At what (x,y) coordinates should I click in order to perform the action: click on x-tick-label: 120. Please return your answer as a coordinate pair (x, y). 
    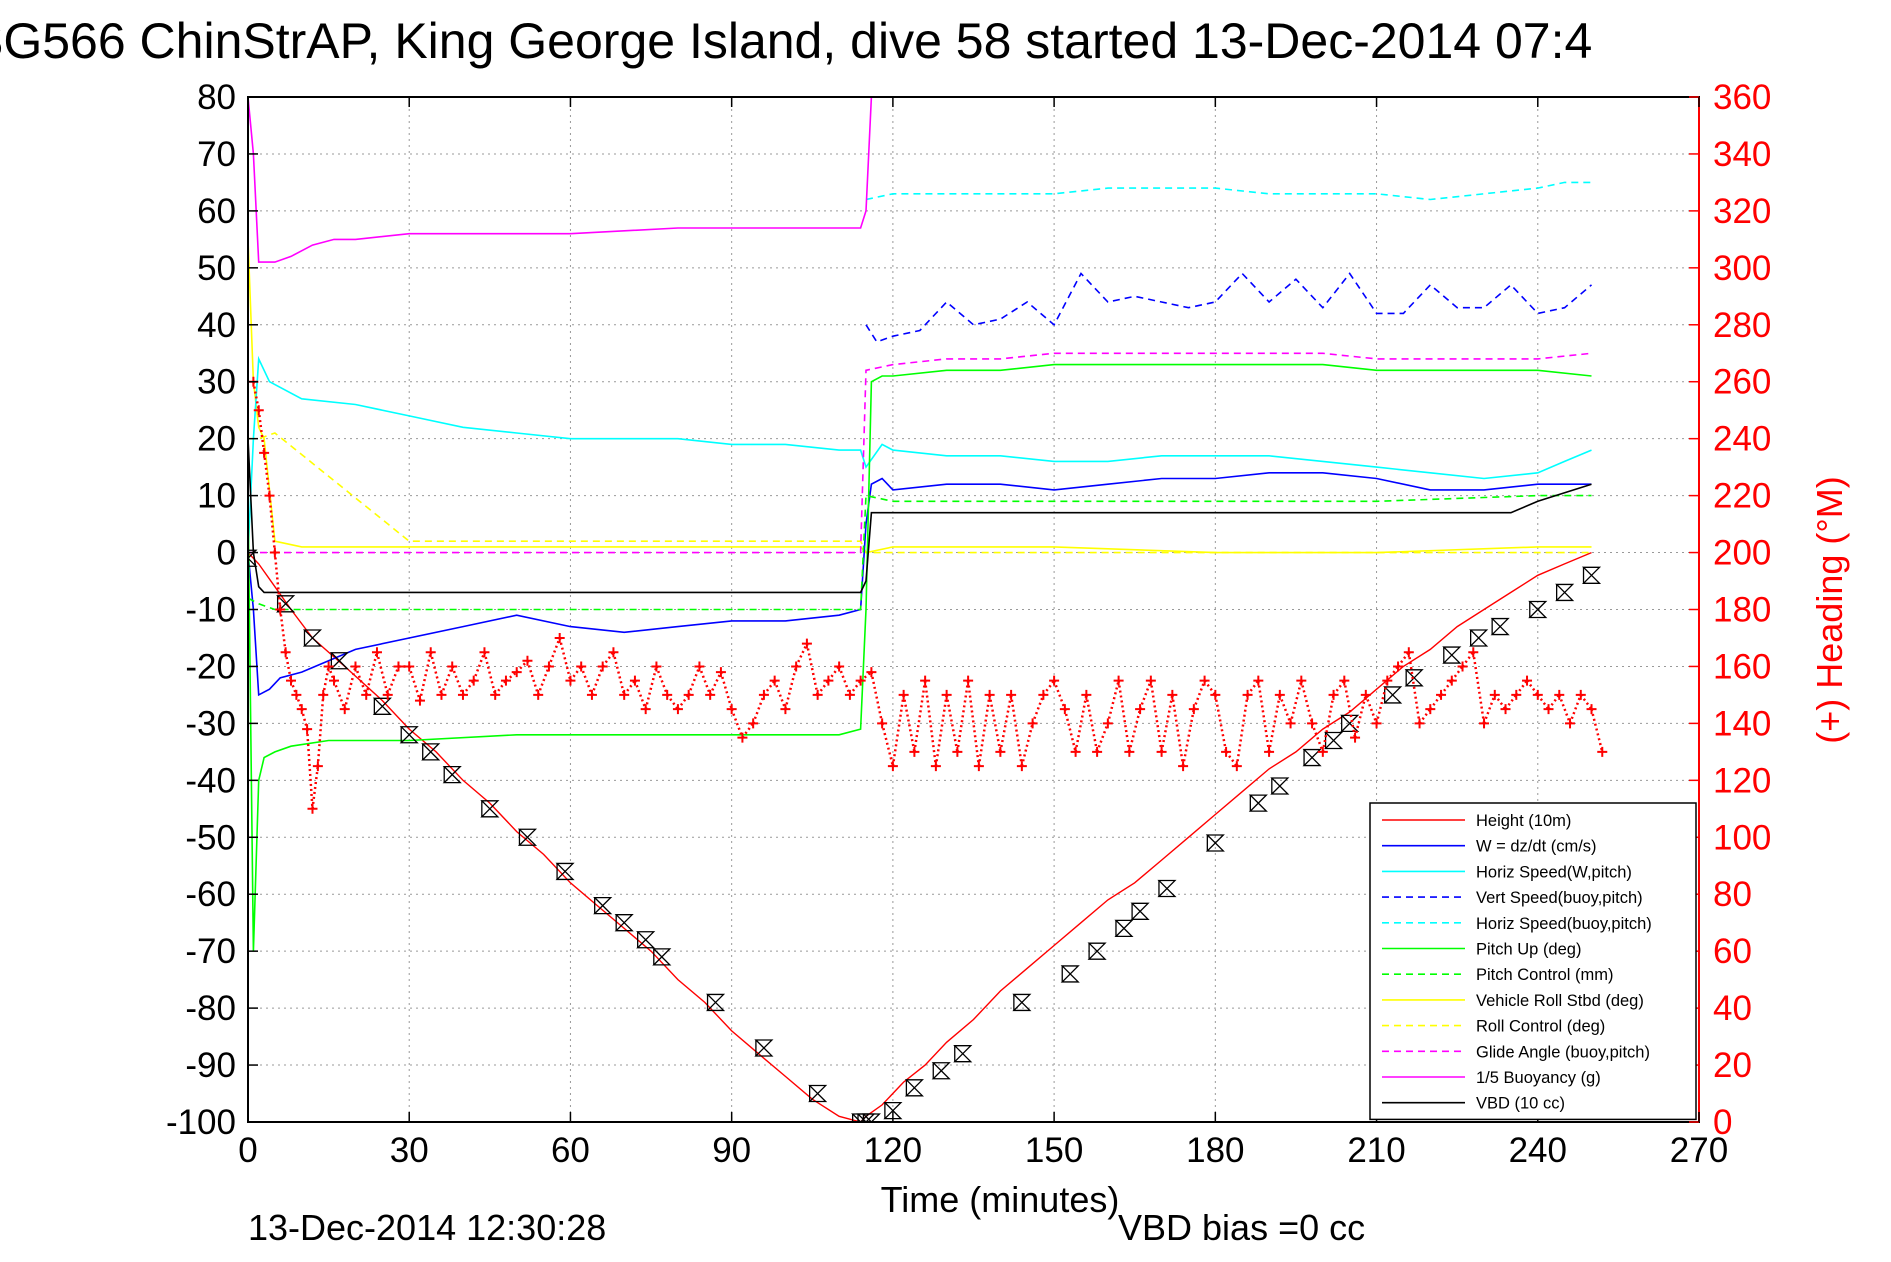
    Looking at the image, I should click on (893, 1150).